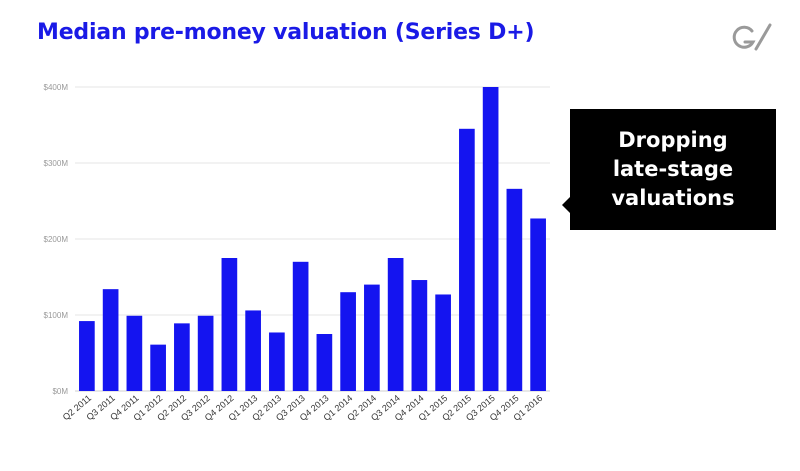 This screenshot has width=800, height=471. I want to click on callout-pointer, so click(566, 205).